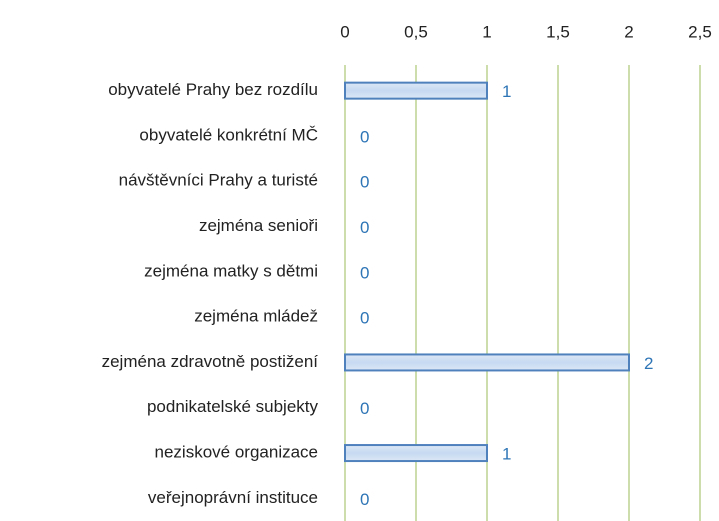 This screenshot has height=521, width=719. I want to click on y-tick-label: veřejnoprávní instituce, so click(233, 497).